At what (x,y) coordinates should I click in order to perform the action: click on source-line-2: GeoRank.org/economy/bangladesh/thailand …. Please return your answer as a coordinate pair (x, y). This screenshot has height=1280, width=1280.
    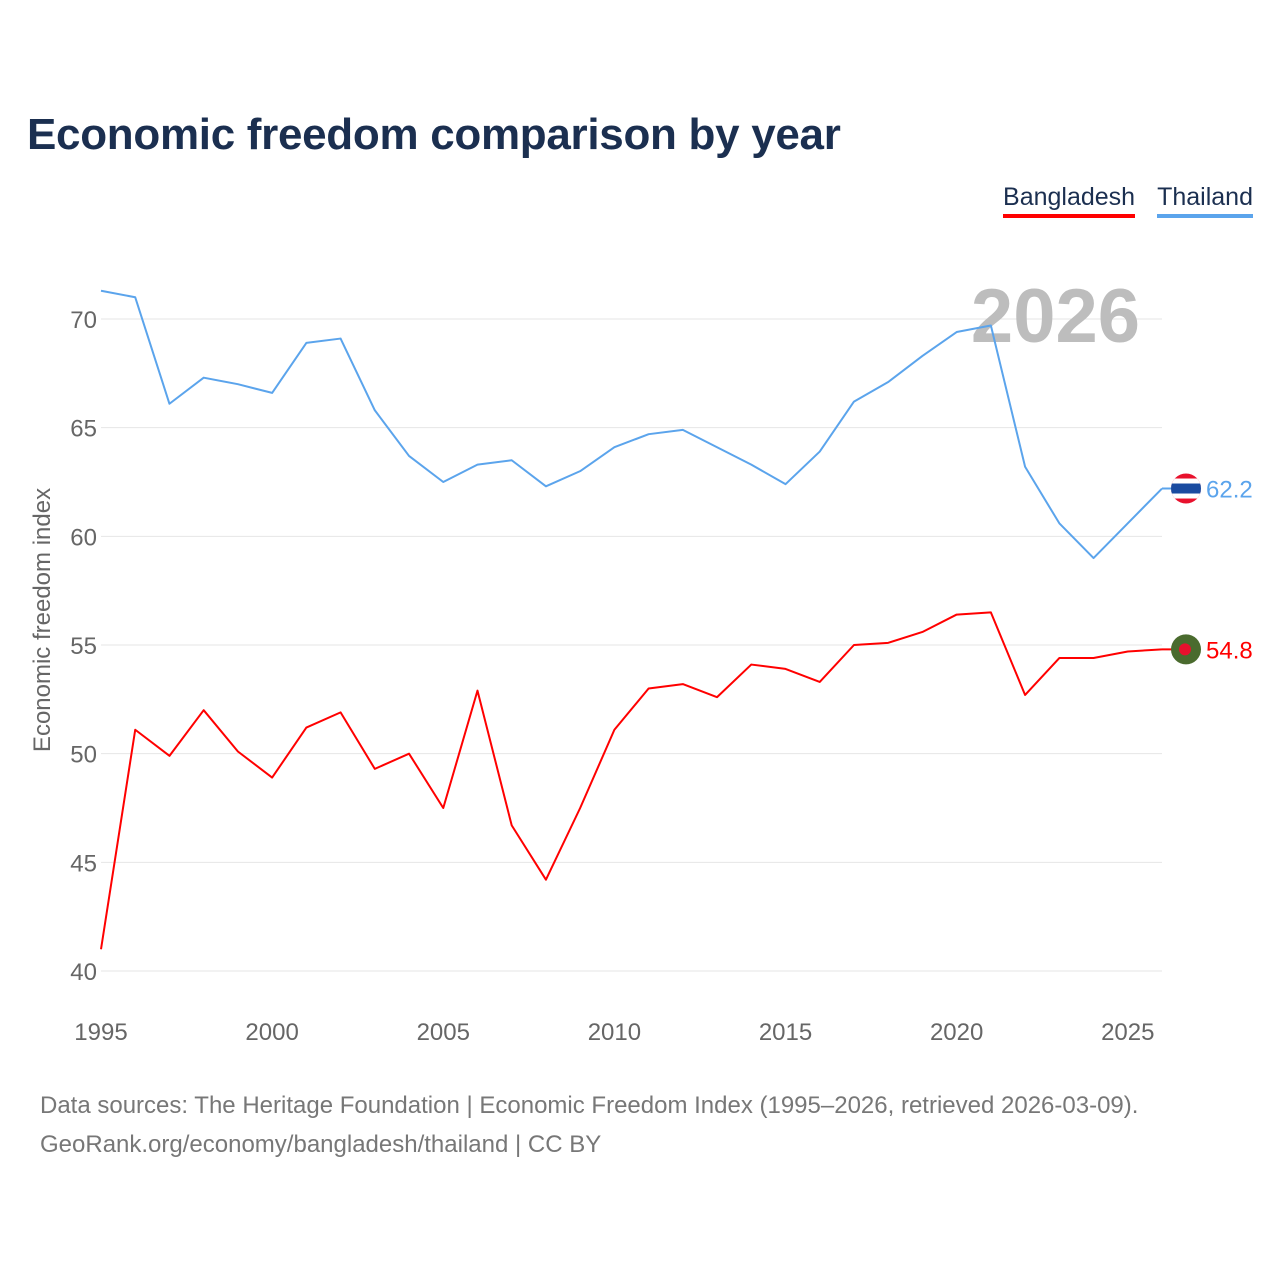
    Looking at the image, I should click on (321, 1144).